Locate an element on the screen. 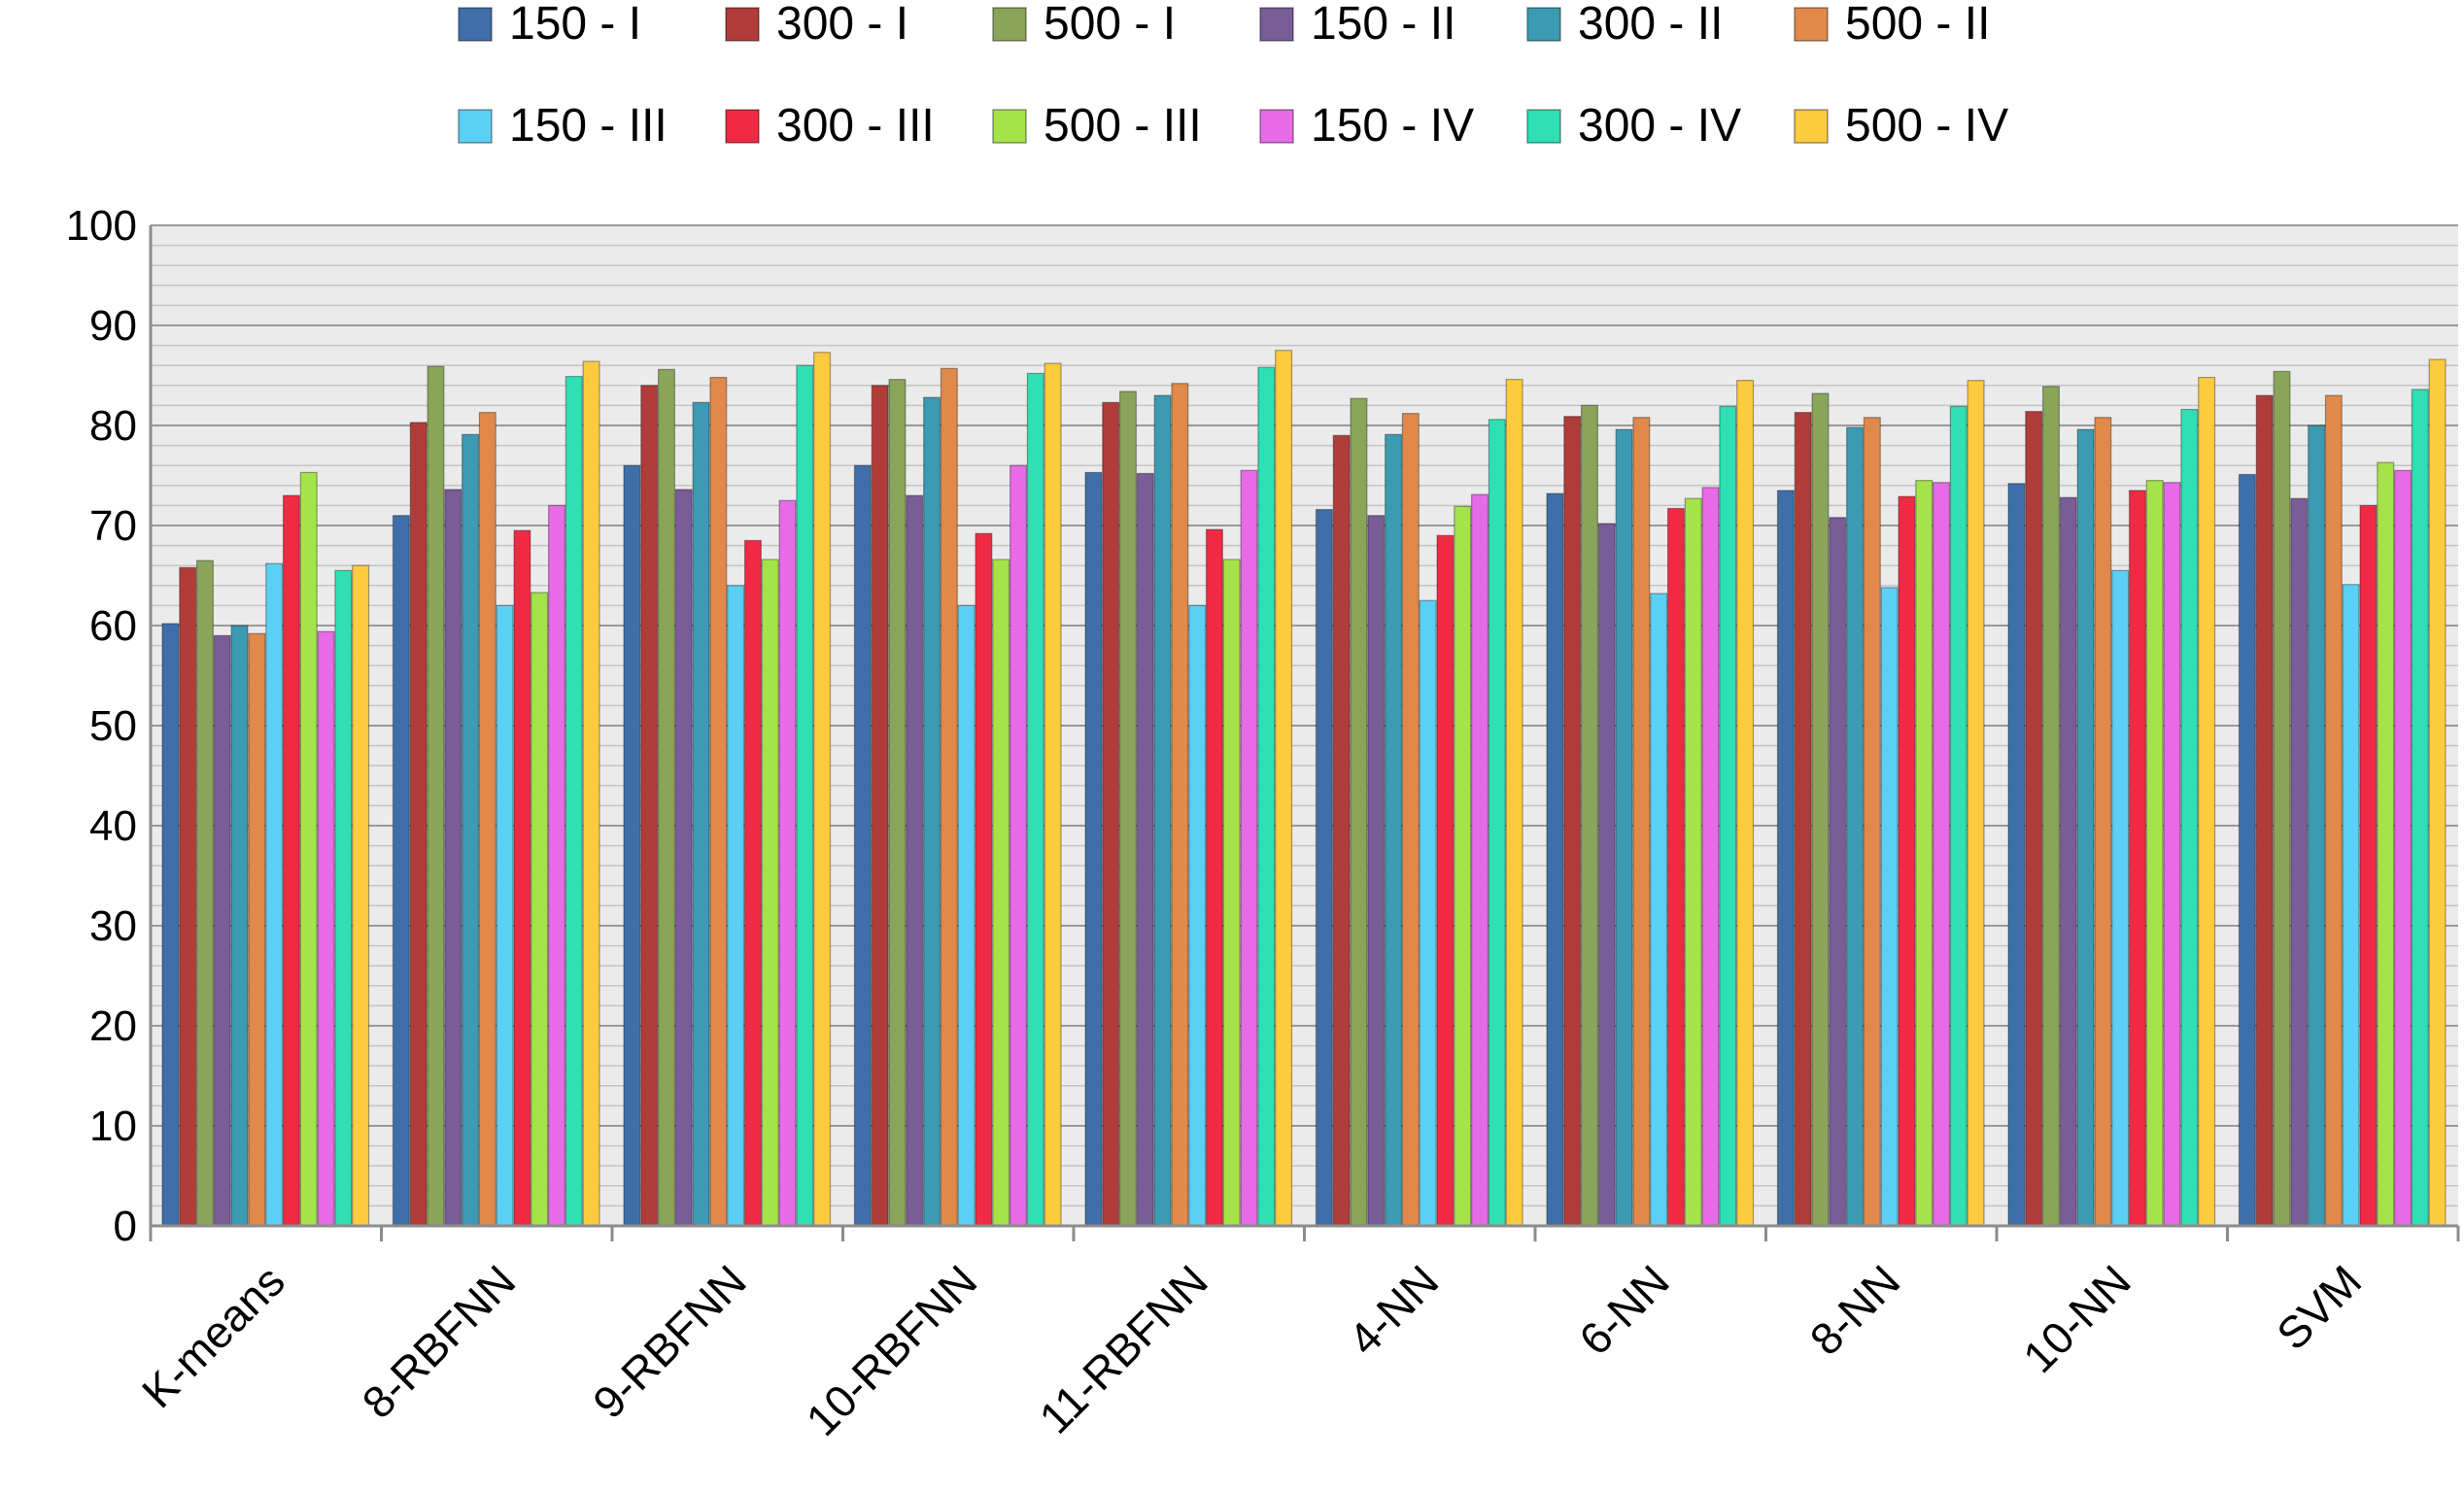  legend-label: 500 - II is located at coordinates (1917, 25).